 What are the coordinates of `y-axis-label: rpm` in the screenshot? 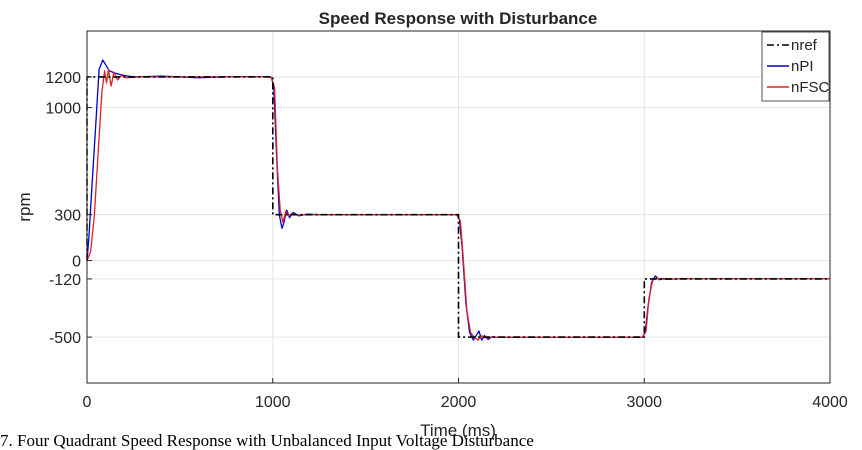 It's located at (24, 206).